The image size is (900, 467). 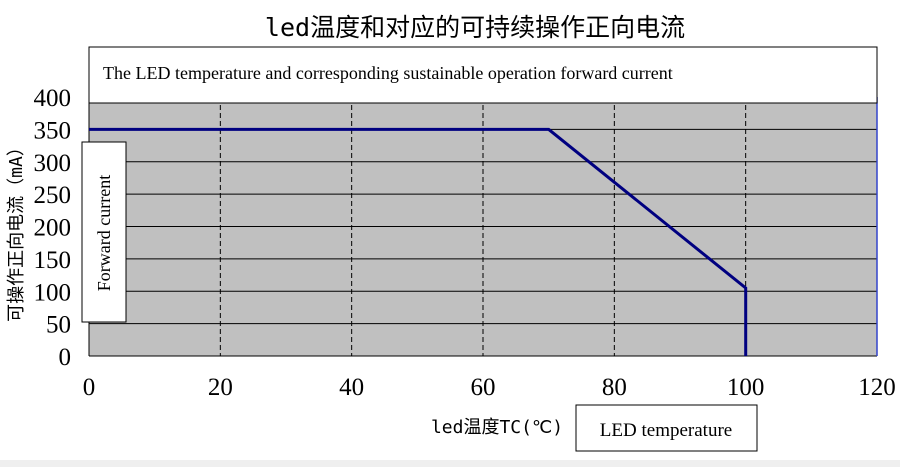 What do you see at coordinates (483, 387) in the screenshot?
I see `x-tick-label: 60` at bounding box center [483, 387].